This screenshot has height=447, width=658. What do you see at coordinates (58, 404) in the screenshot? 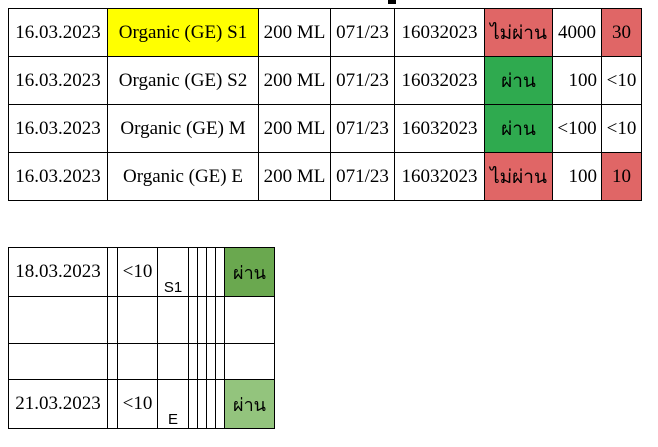
I see `date-cell: 21.03.2023` at bounding box center [58, 404].